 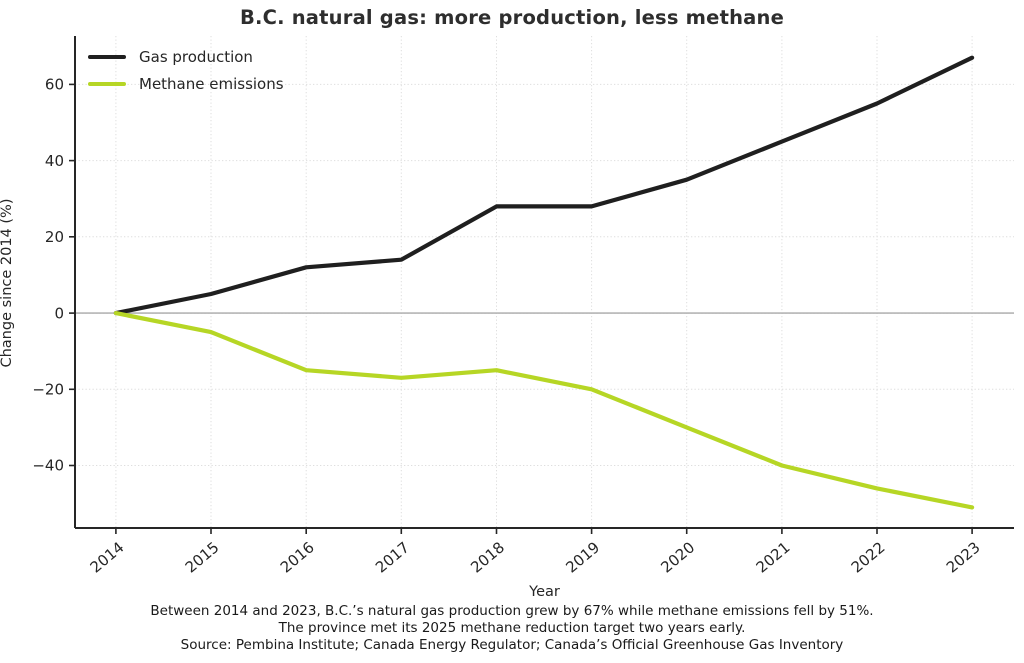 I want to click on x-tick-label: 2020, so click(x=677, y=557).